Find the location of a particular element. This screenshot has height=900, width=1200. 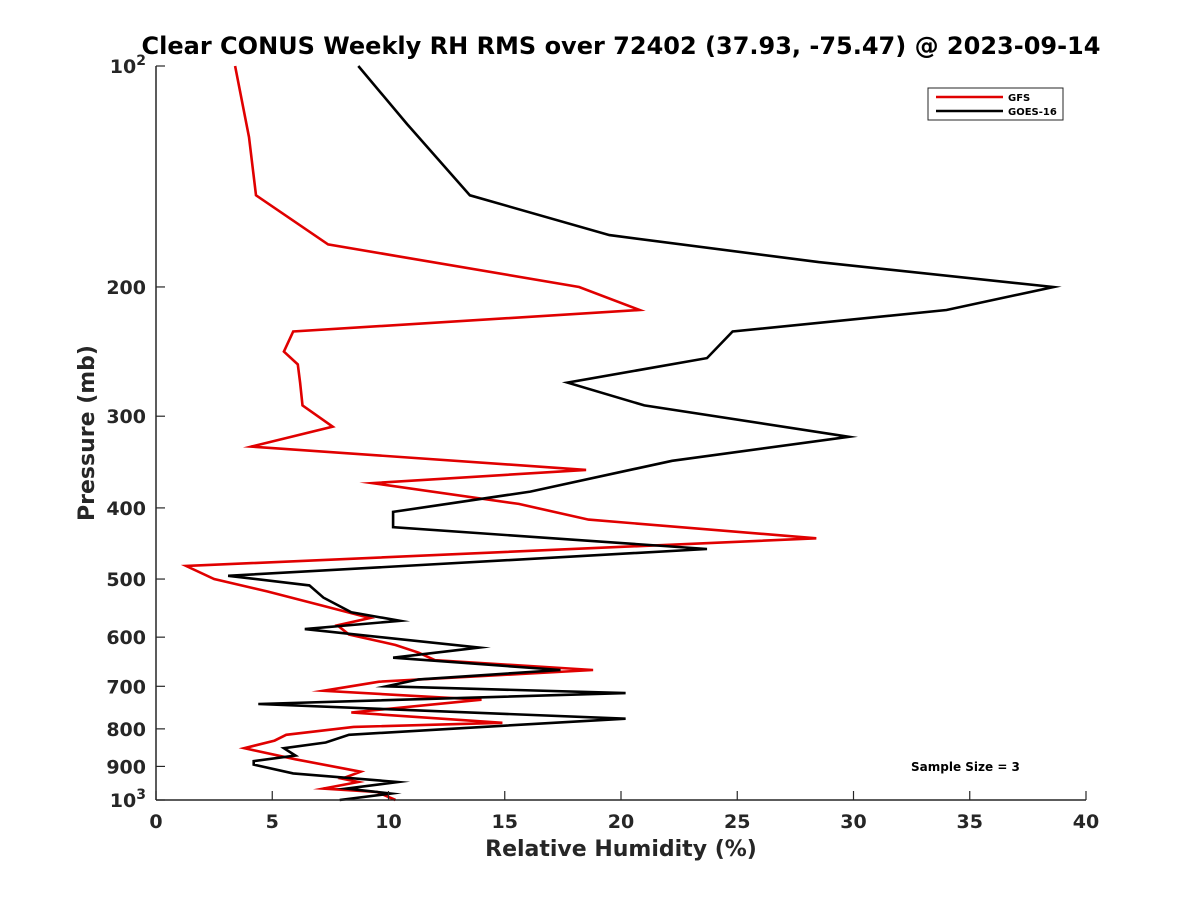

y-tick-label: 10³ is located at coordinates (128, 799).